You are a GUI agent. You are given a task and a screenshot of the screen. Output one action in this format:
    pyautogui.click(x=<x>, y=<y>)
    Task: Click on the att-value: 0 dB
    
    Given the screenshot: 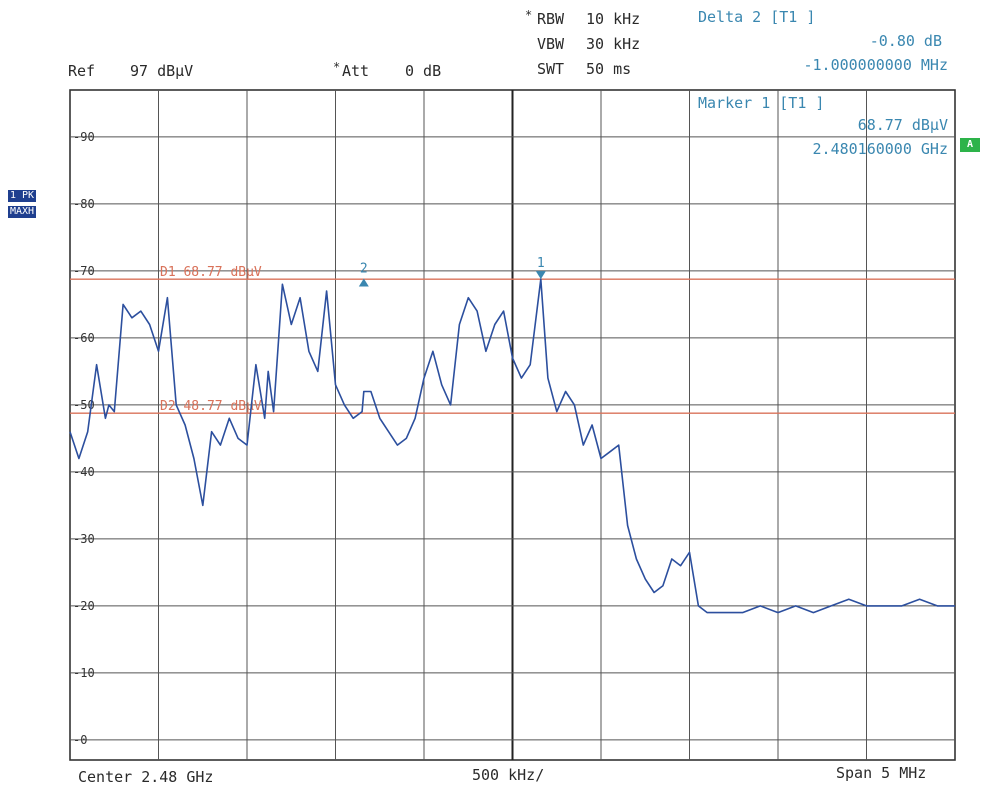 What is the action you would take?
    pyautogui.click(x=423, y=71)
    